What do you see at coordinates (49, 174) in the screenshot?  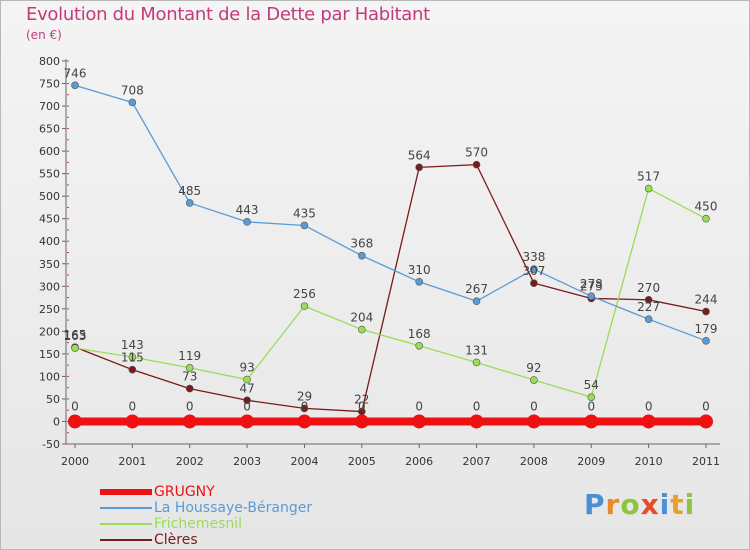 I see `y-tick-label: 550` at bounding box center [49, 174].